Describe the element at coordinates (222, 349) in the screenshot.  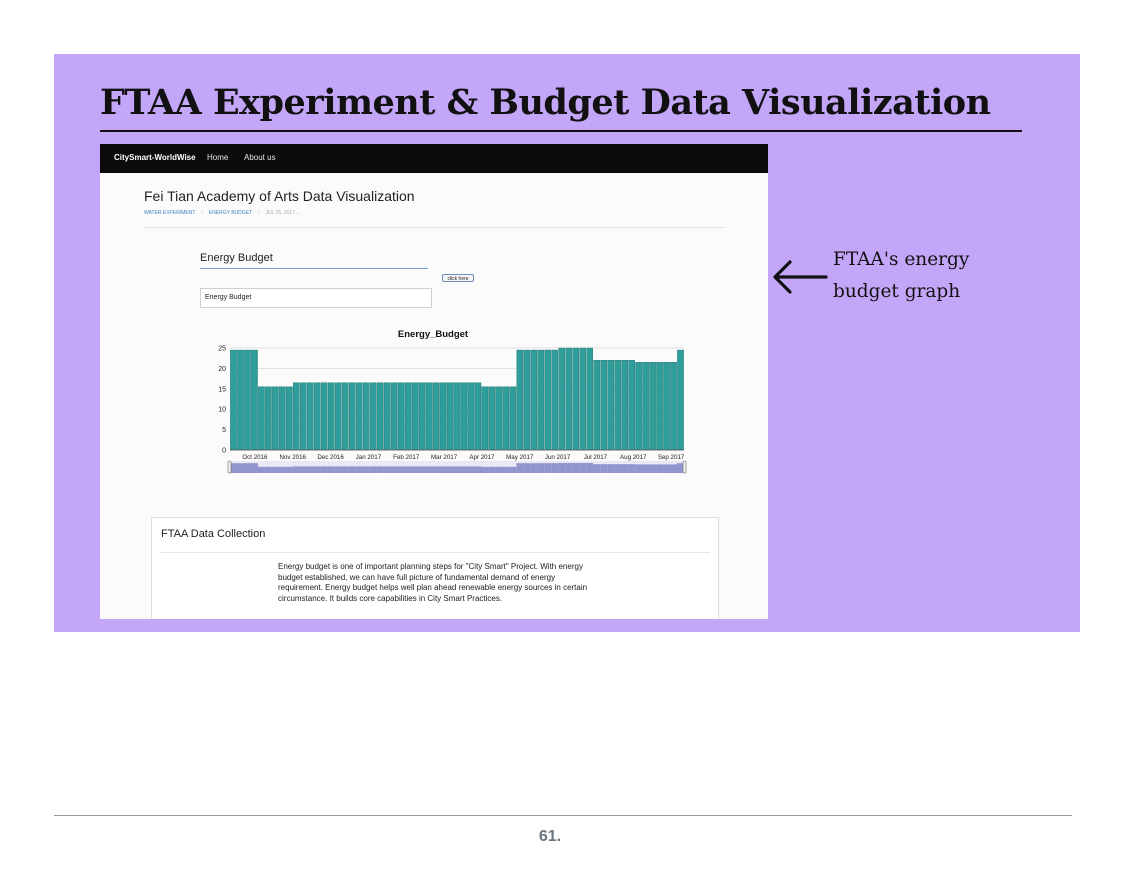
I see `y-tick-label: 25` at that location.